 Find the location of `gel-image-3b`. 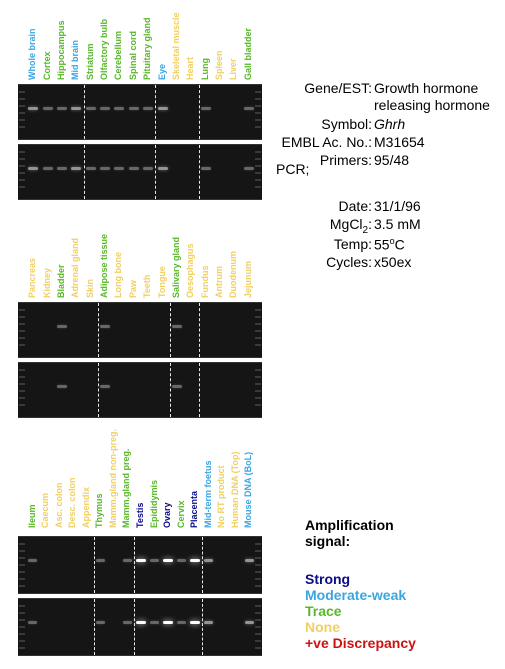

gel-image-3b is located at coordinates (140, 627).